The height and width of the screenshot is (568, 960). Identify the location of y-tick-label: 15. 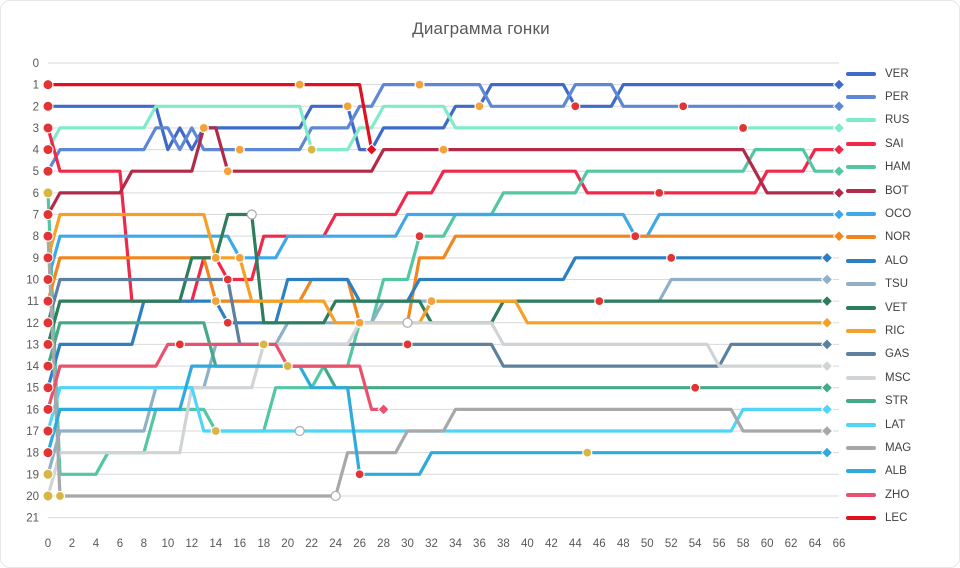
(32, 389).